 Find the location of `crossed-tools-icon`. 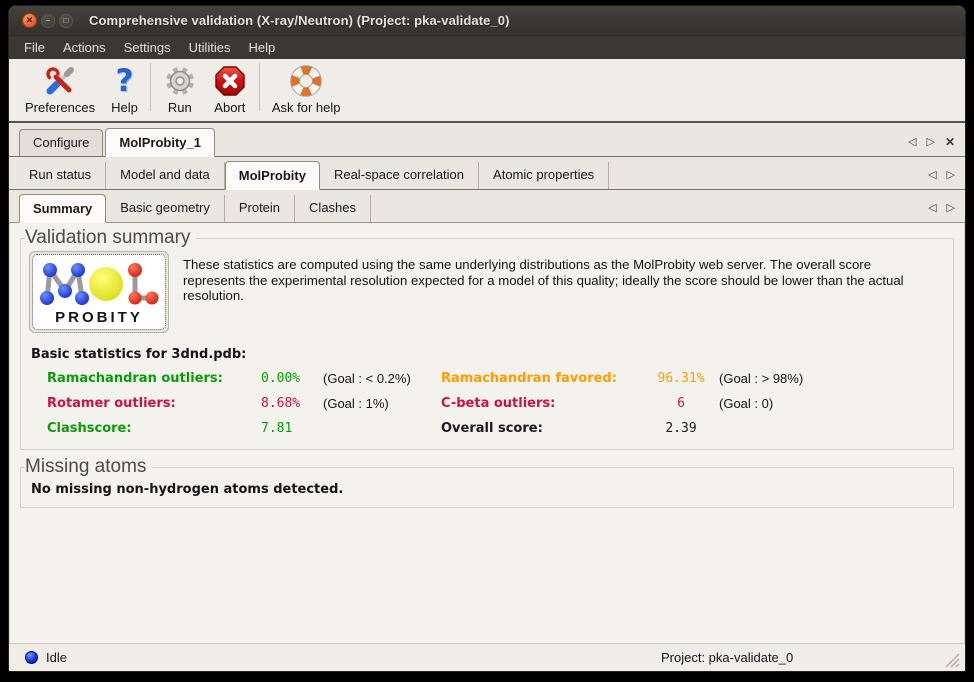

crossed-tools-icon is located at coordinates (60, 81).